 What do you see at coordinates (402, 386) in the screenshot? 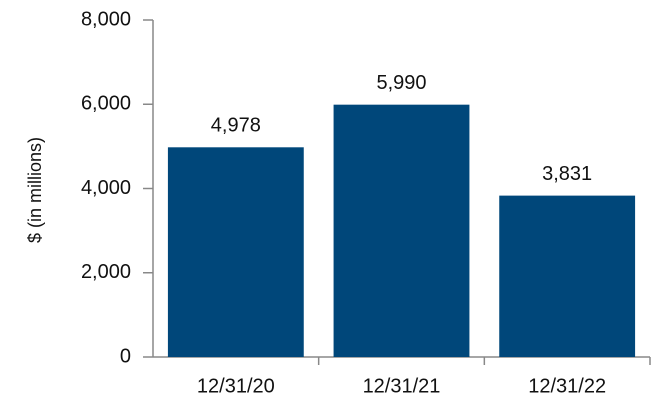
I see `x-tick-label: 12/31/21` at bounding box center [402, 386].